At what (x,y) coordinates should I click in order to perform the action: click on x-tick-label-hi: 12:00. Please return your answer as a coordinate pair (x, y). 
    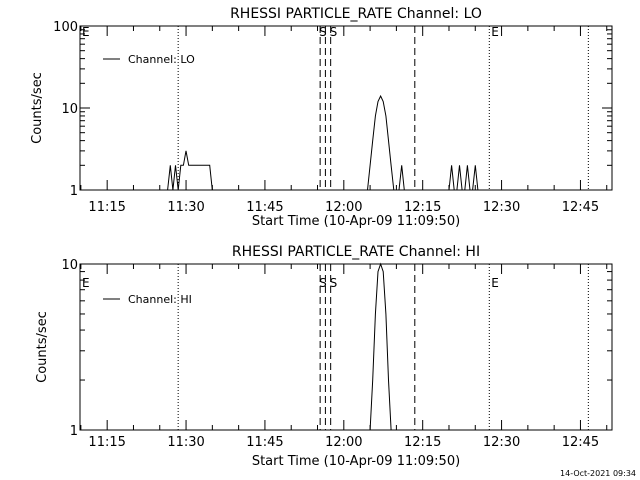
    Looking at the image, I should click on (343, 442).